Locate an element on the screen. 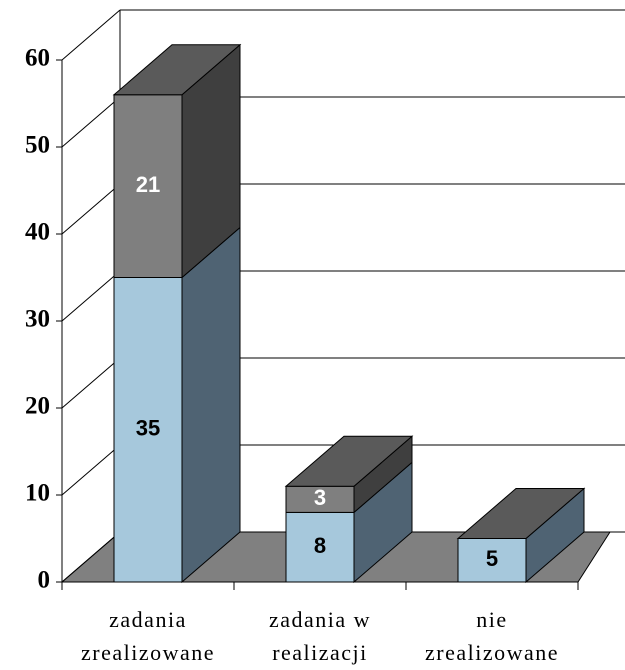 The width and height of the screenshot is (625, 670). data-label: 5 is located at coordinates (492, 558).